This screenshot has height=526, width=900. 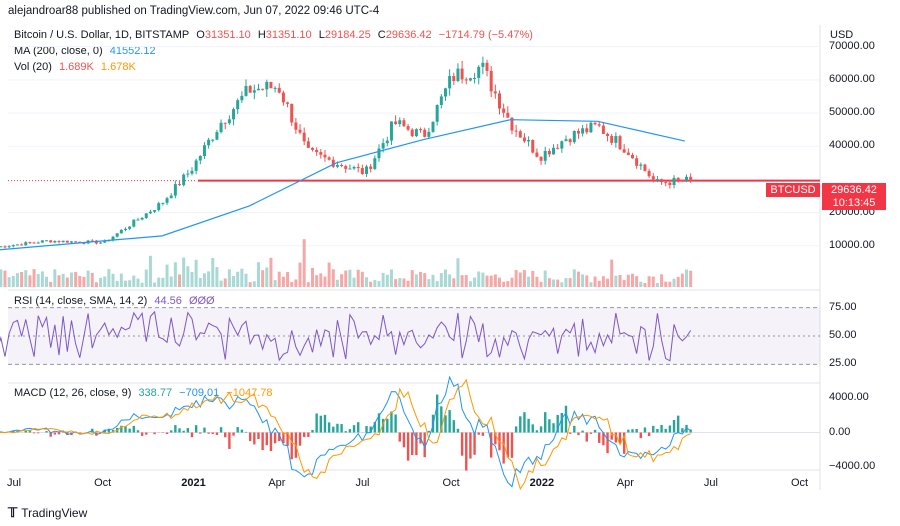 I want to click on footer-brand: 𝕋 TradingView, so click(x=47, y=513).